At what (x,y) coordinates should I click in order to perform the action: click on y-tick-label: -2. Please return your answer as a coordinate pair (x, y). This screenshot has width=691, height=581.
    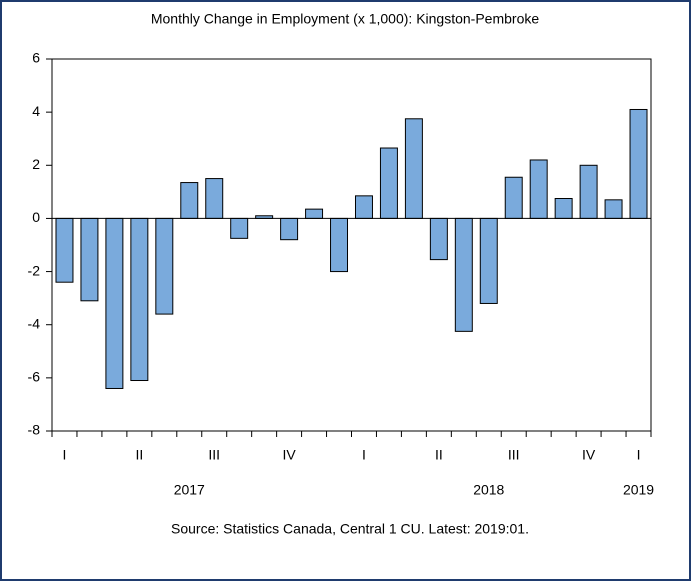
    Looking at the image, I should click on (34, 270).